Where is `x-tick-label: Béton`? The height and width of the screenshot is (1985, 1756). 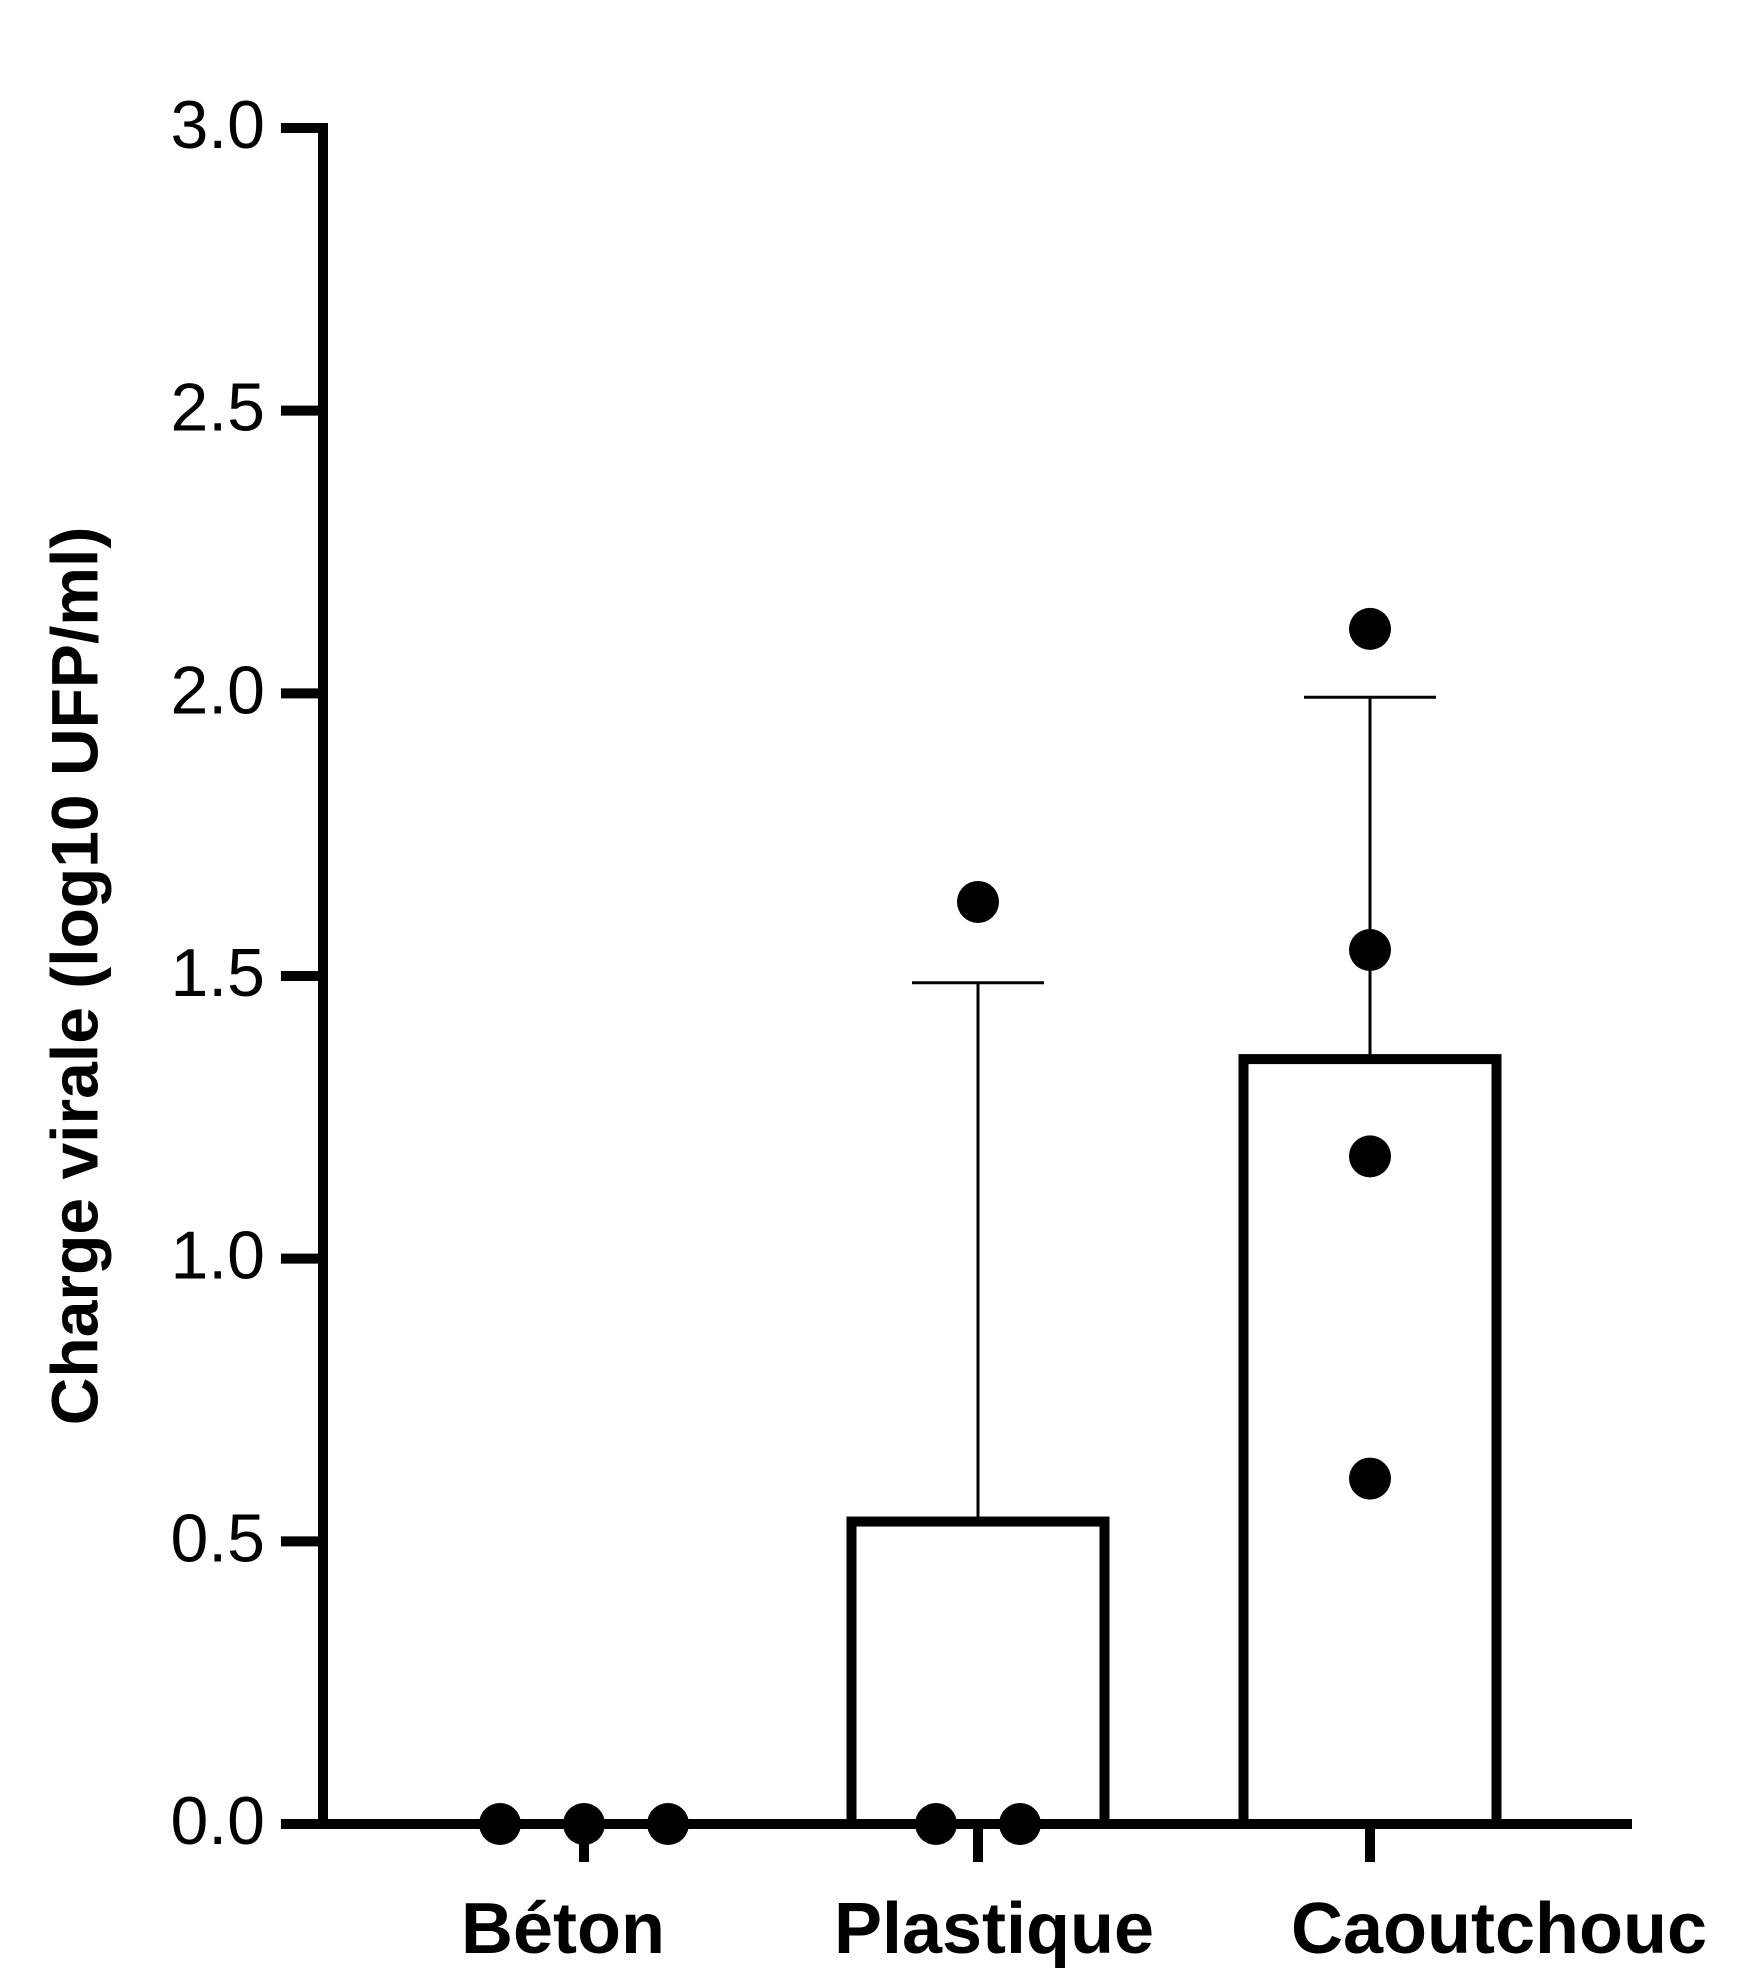 x-tick-label: Béton is located at coordinates (563, 1929).